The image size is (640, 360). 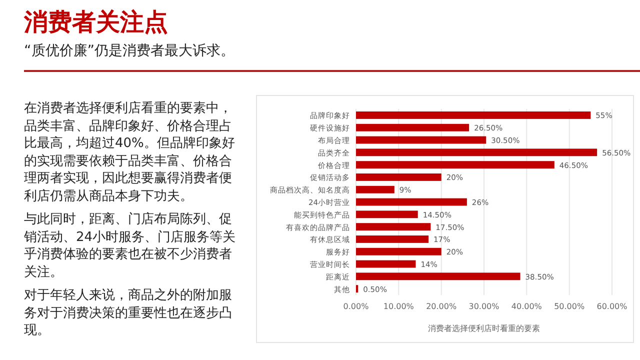 What do you see at coordinates (356, 306) in the screenshot?
I see `x-tick-label: 0.00%` at bounding box center [356, 306].